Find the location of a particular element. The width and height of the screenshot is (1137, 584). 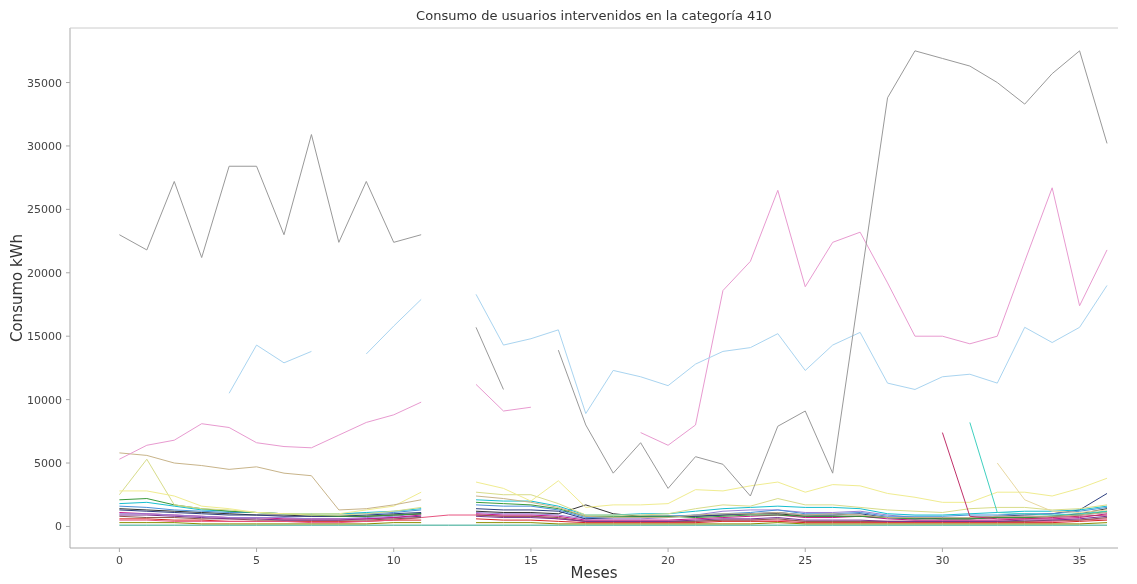

y-tick-label: 10000 is located at coordinates (44, 400).